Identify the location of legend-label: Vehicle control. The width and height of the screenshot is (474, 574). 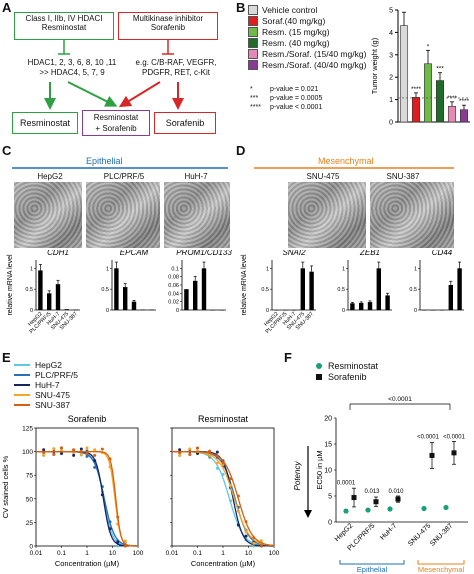
(290, 9).